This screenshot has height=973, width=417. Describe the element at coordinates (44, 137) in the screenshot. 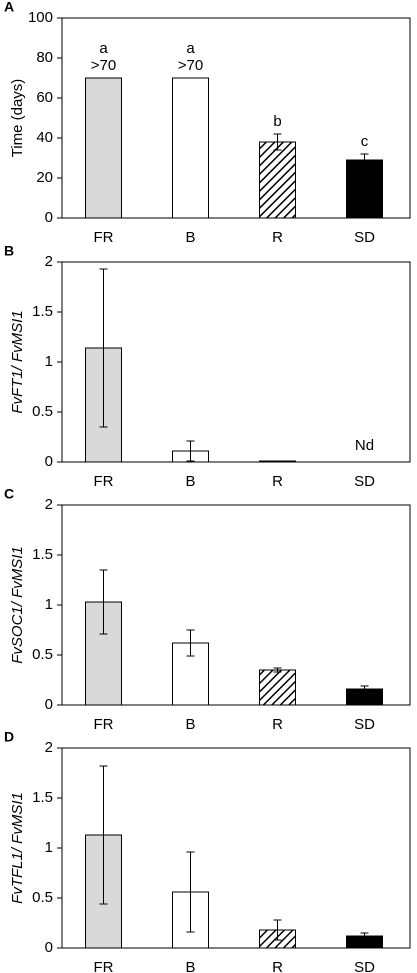

I see `y-tick-label: 40` at that location.